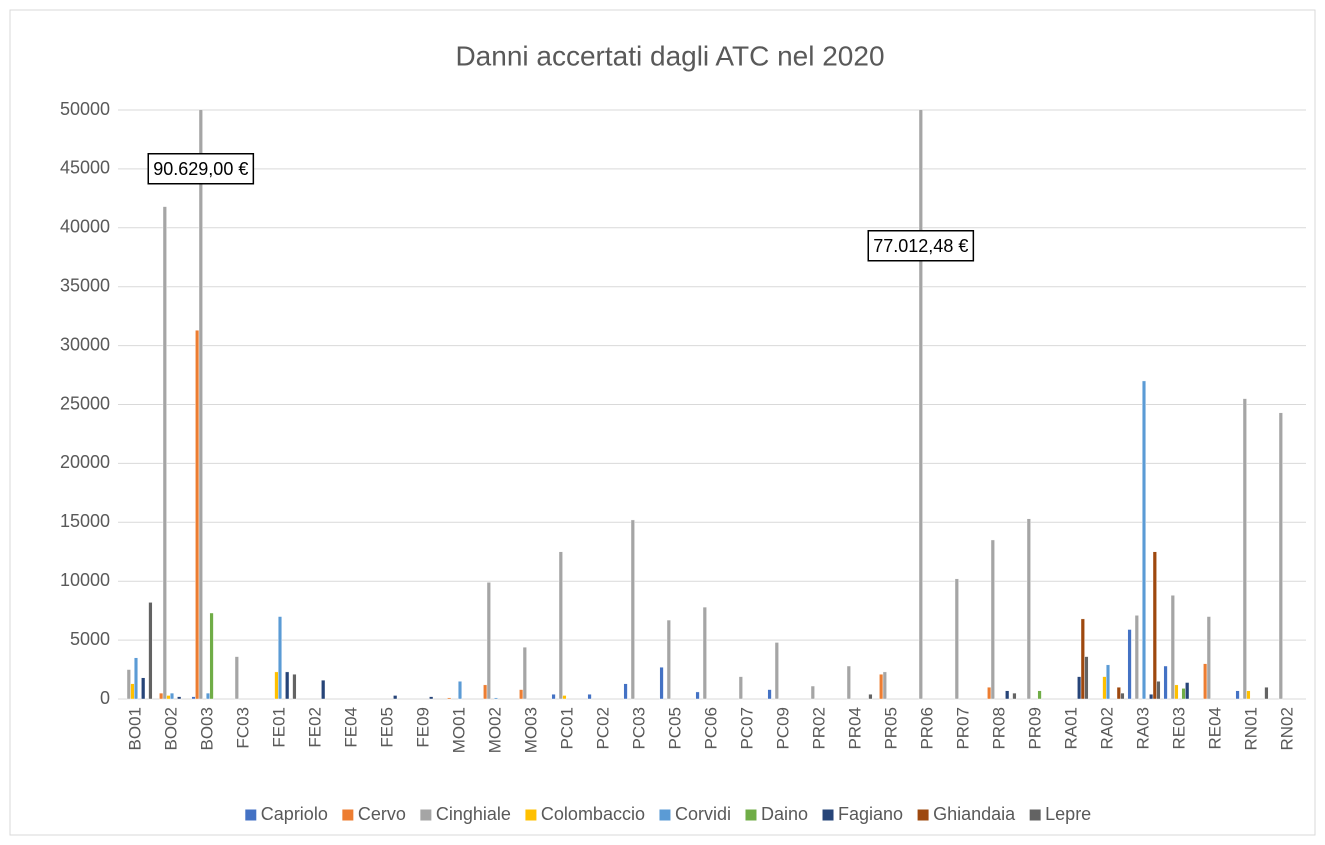 The image size is (1325, 845). I want to click on chart-title: Danni accertati dagli ATC nel 2020, so click(669, 55).